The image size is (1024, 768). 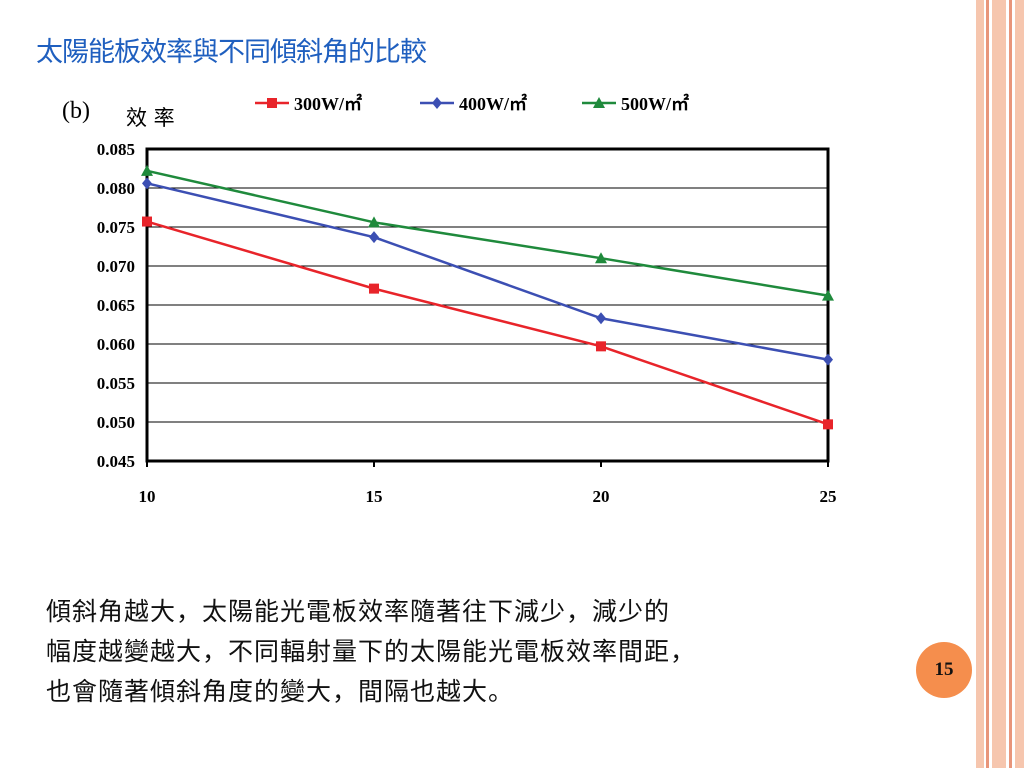 I want to click on y-tick-label: 0.070, so click(x=116, y=266).